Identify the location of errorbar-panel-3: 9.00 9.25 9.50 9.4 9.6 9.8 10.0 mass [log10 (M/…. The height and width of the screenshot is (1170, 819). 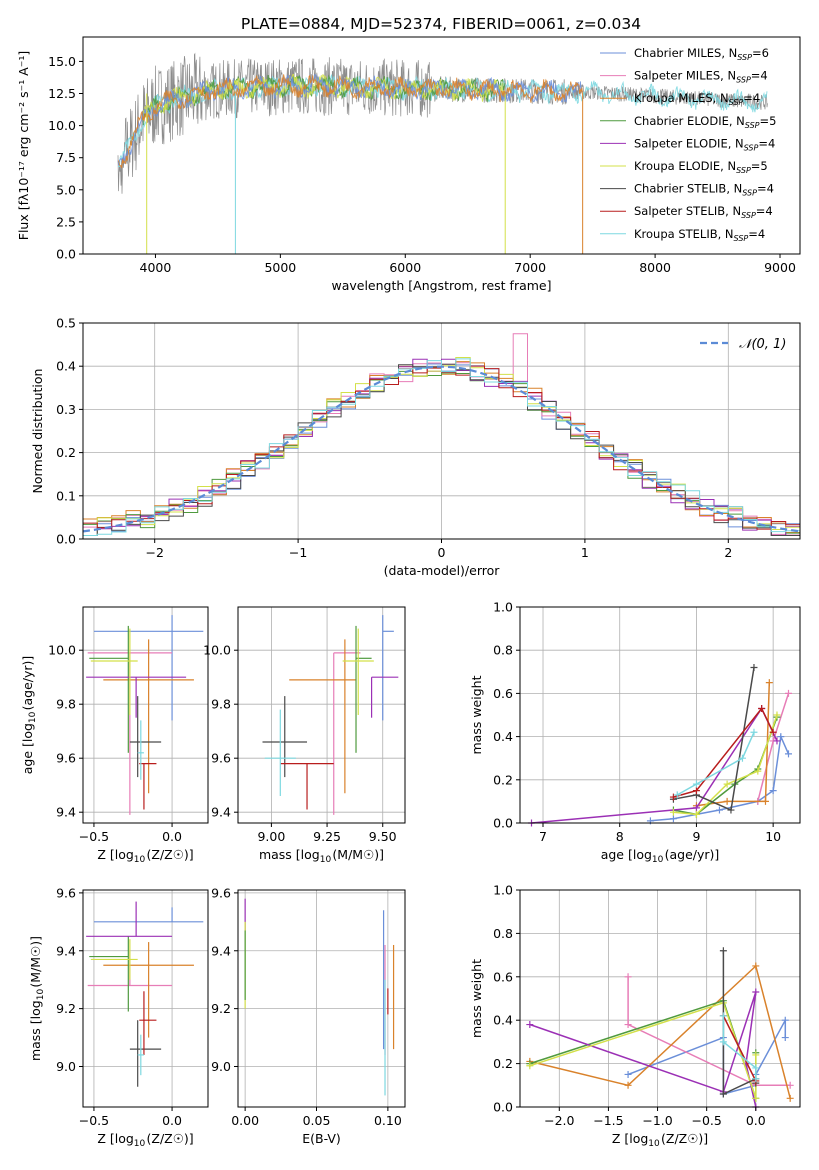
(304, 735).